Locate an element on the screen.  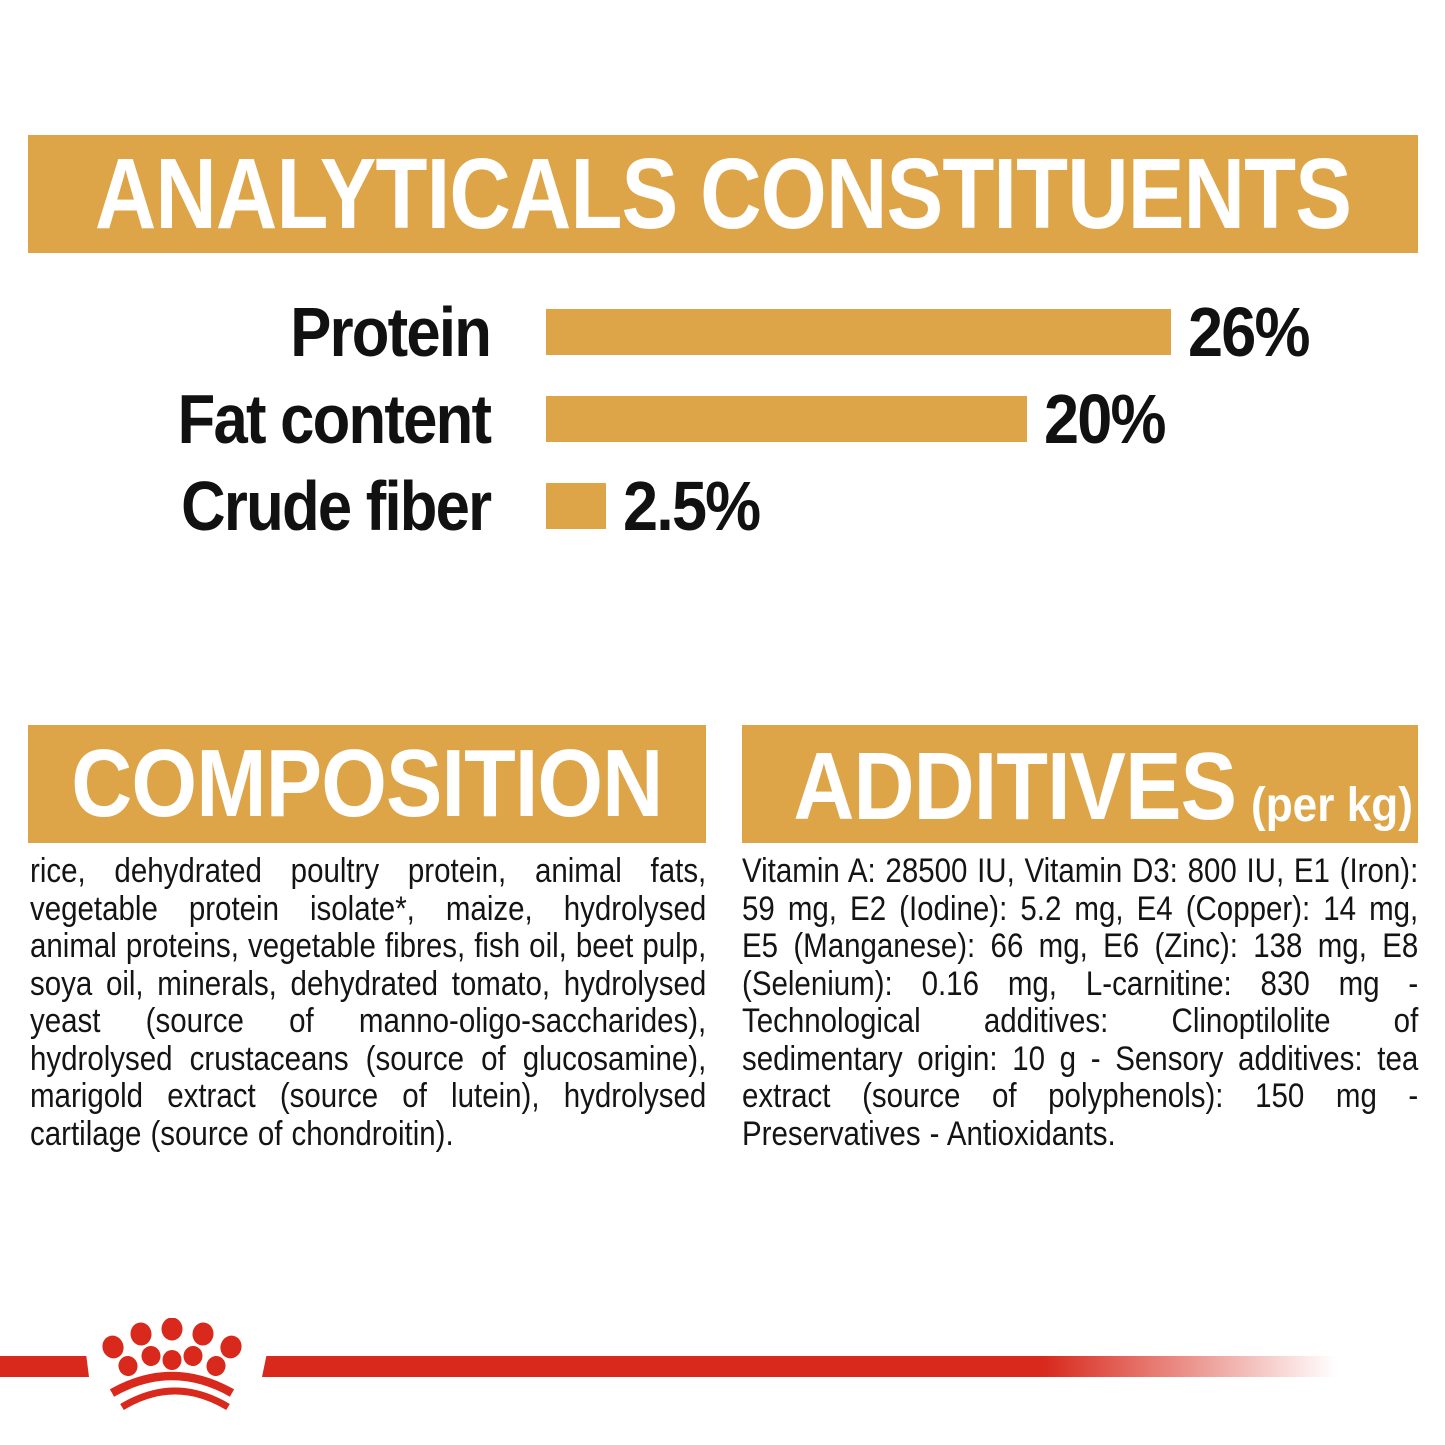
chart-category-label: Fat content is located at coordinates (334, 419).